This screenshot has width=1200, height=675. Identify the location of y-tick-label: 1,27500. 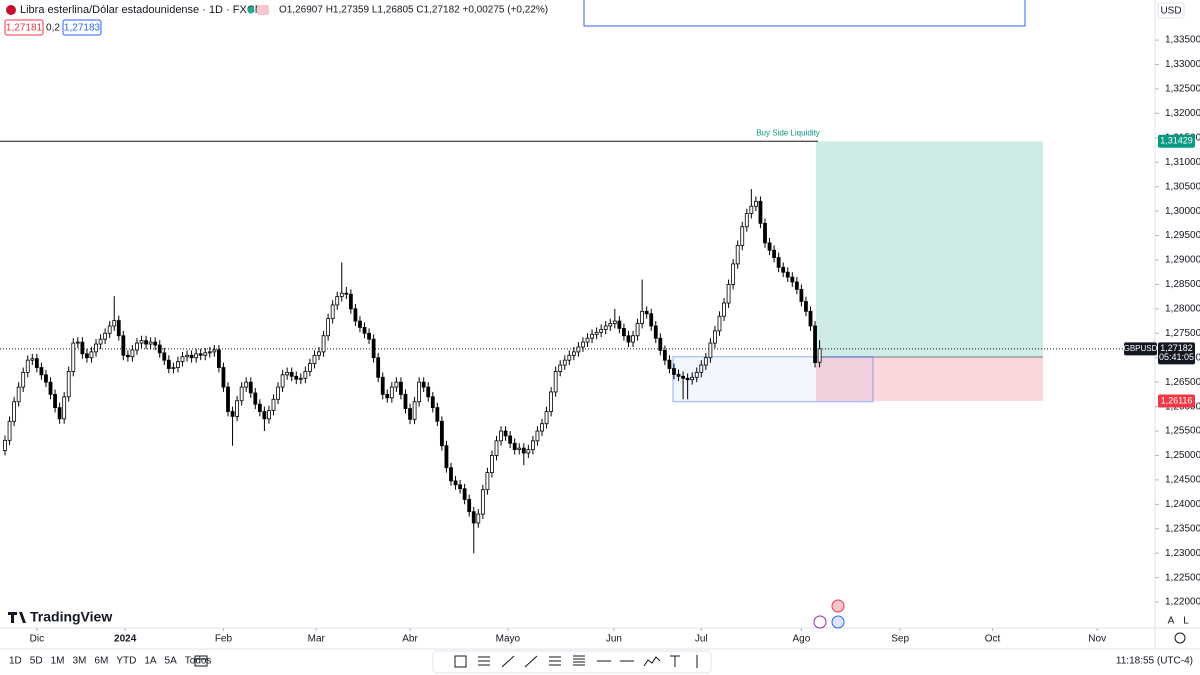
(1182, 333).